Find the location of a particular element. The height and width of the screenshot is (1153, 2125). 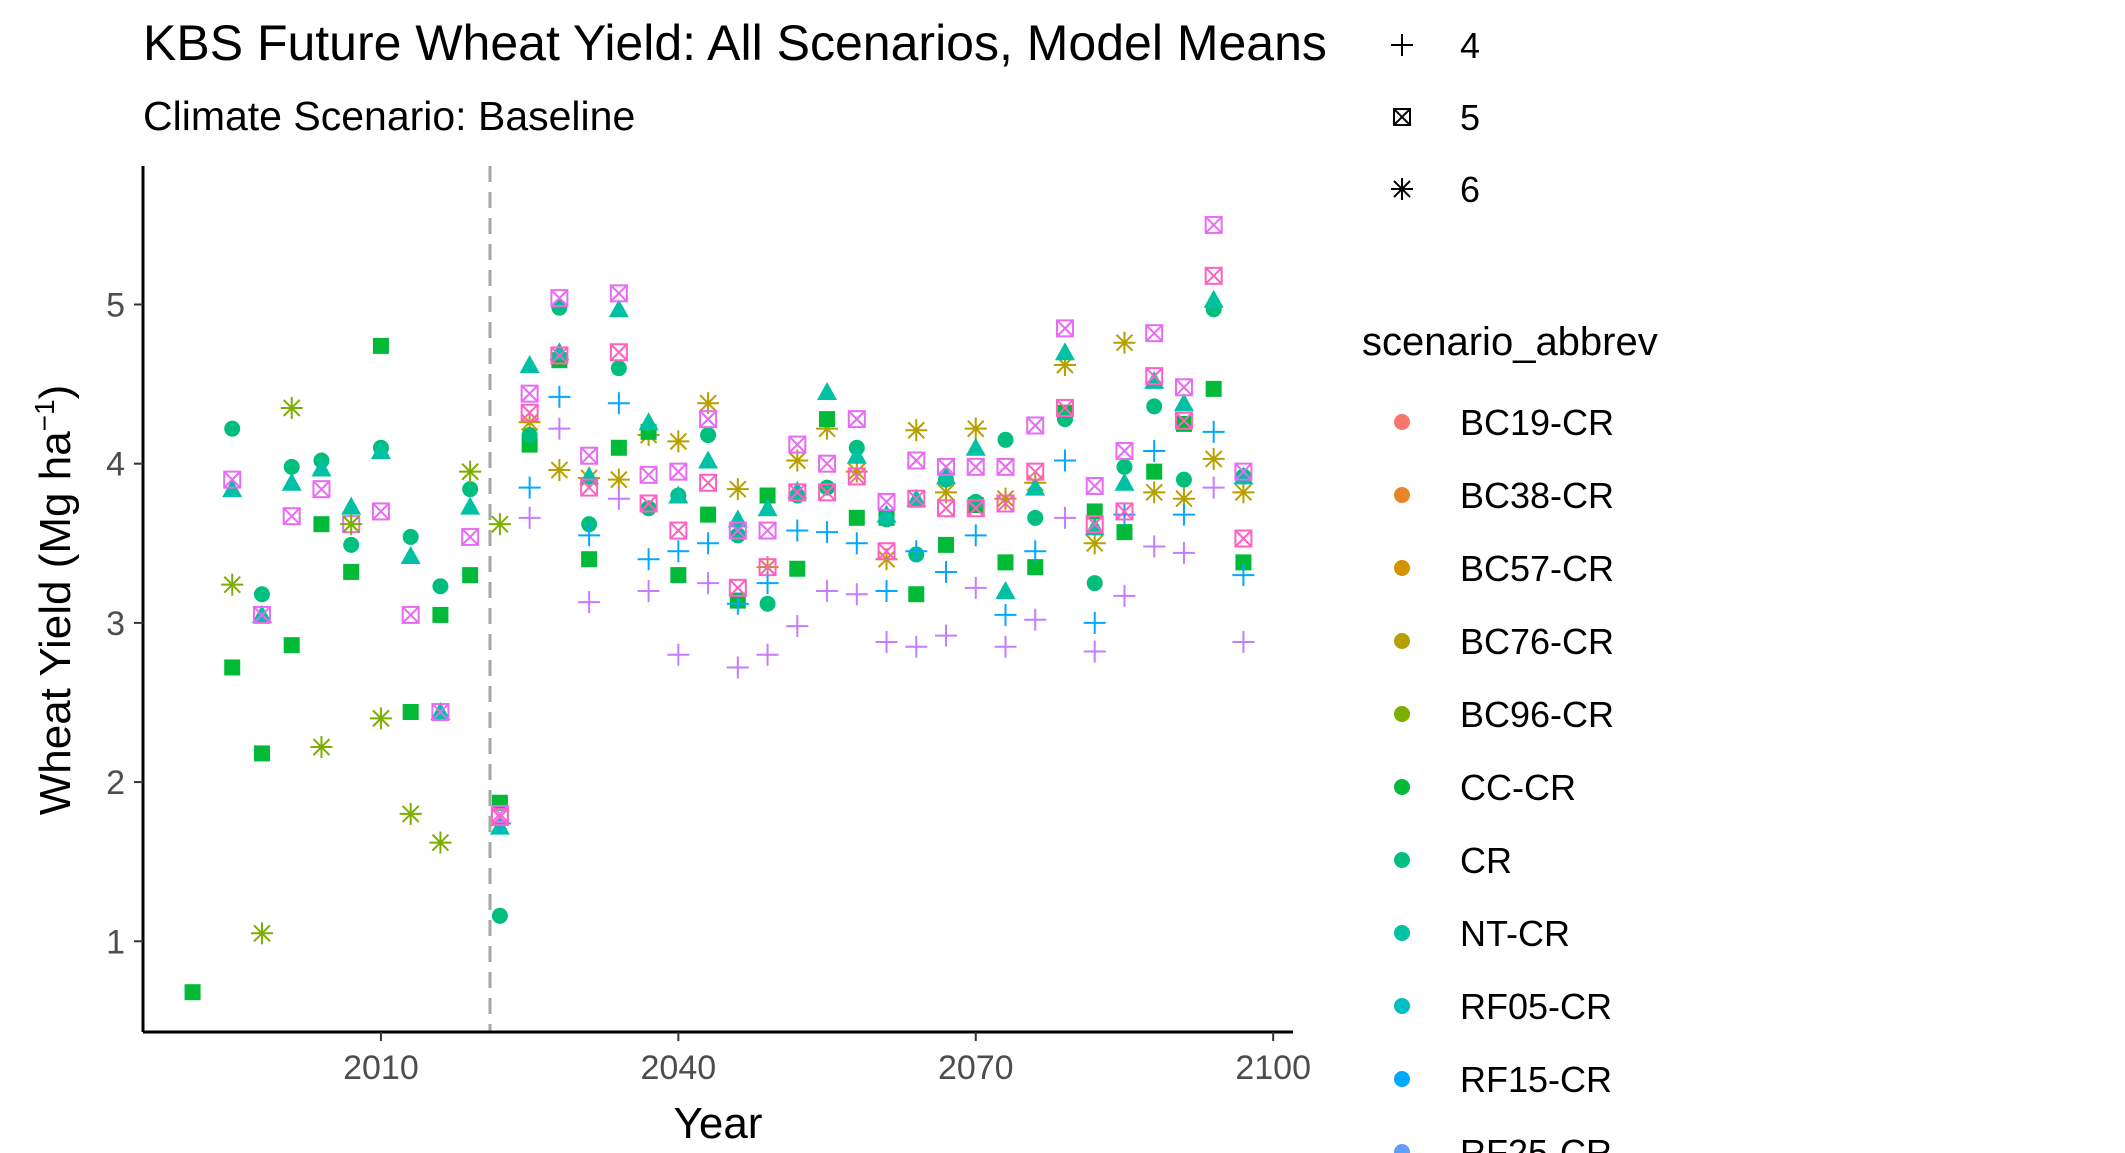

shape-legend-label: 4 is located at coordinates (1470, 45).